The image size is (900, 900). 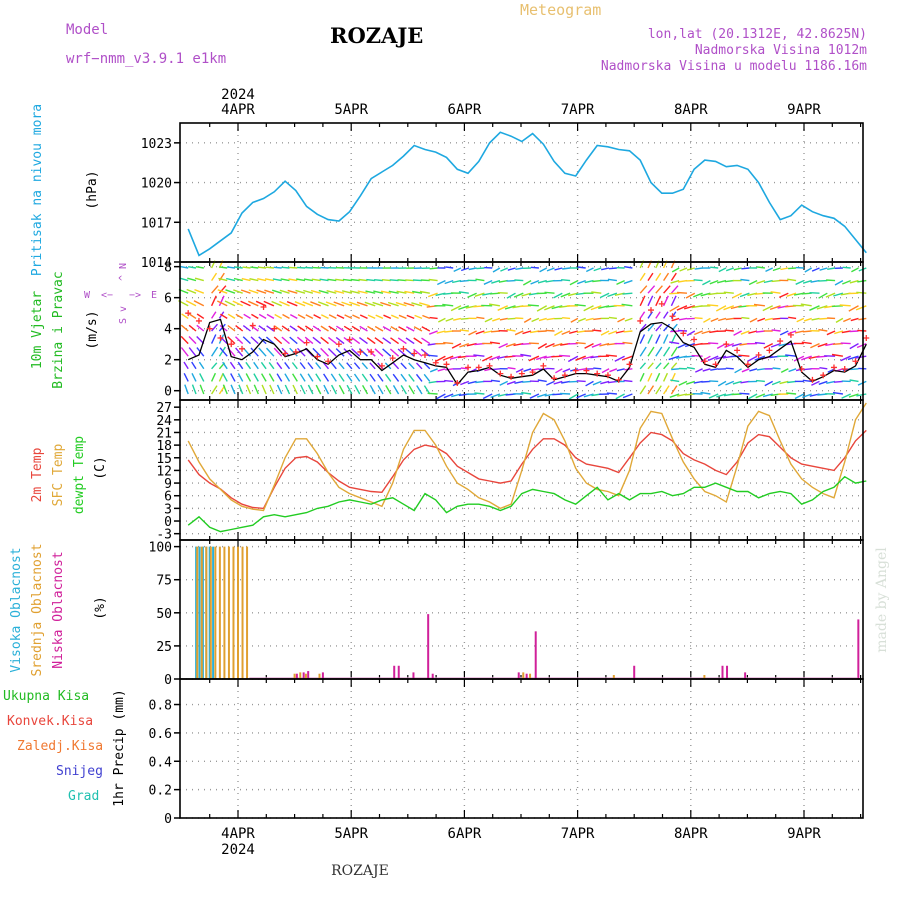 What do you see at coordinates (238, 95) in the screenshot?
I see `year-label-top: 2024` at bounding box center [238, 95].